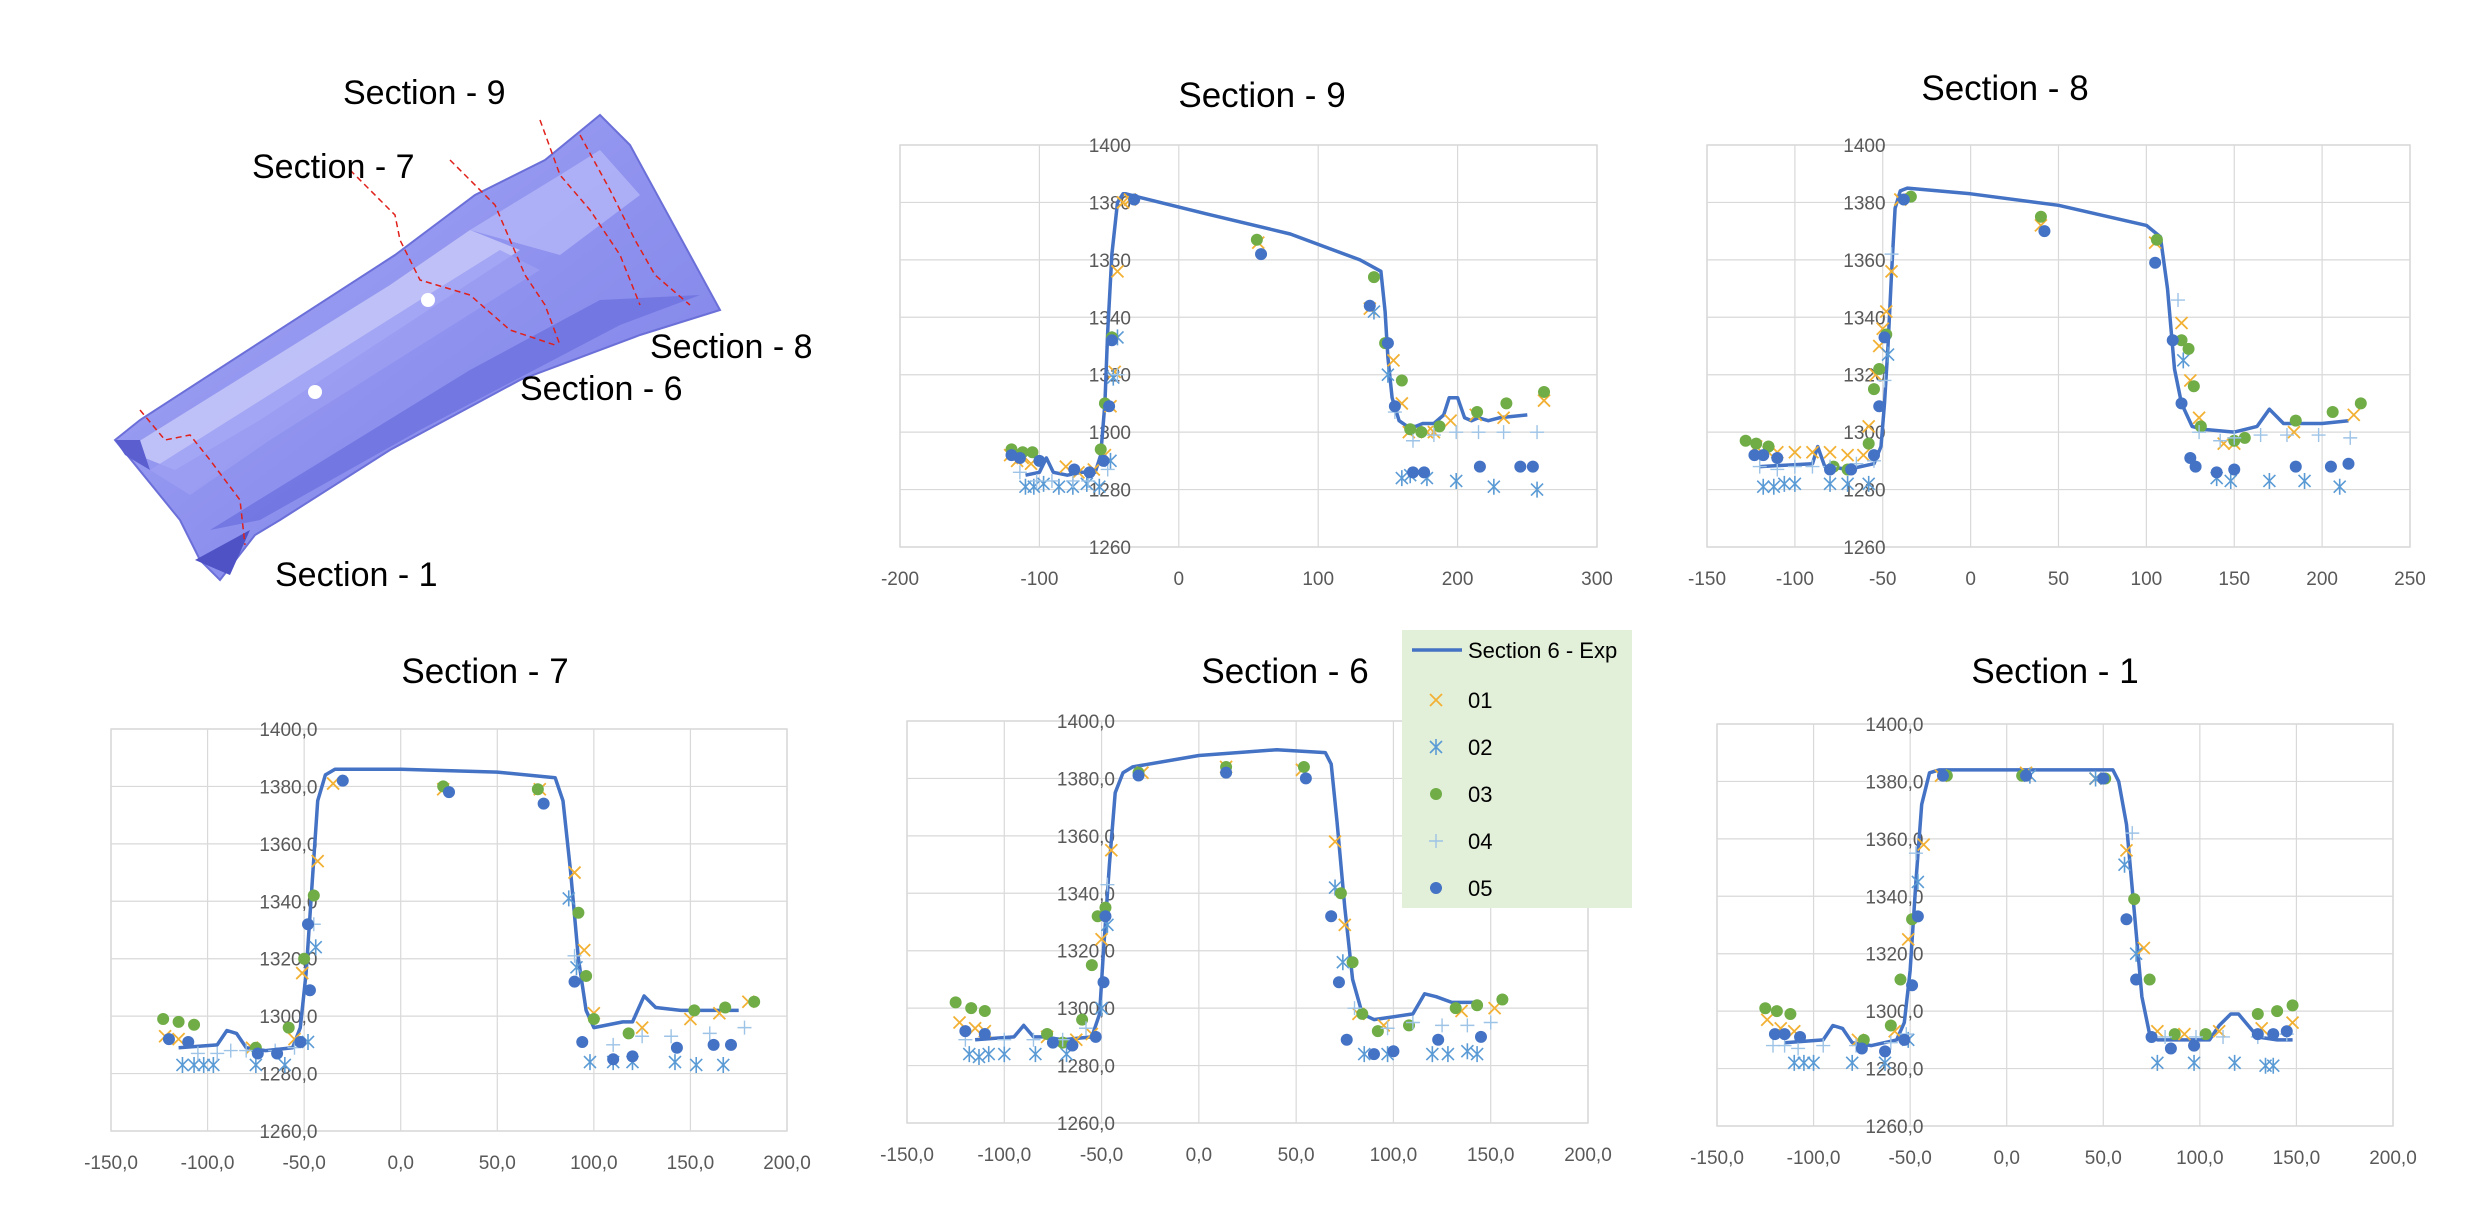 This screenshot has width=2480, height=1230. I want to click on y-tick-label: 1300,0, so click(1894, 1012).